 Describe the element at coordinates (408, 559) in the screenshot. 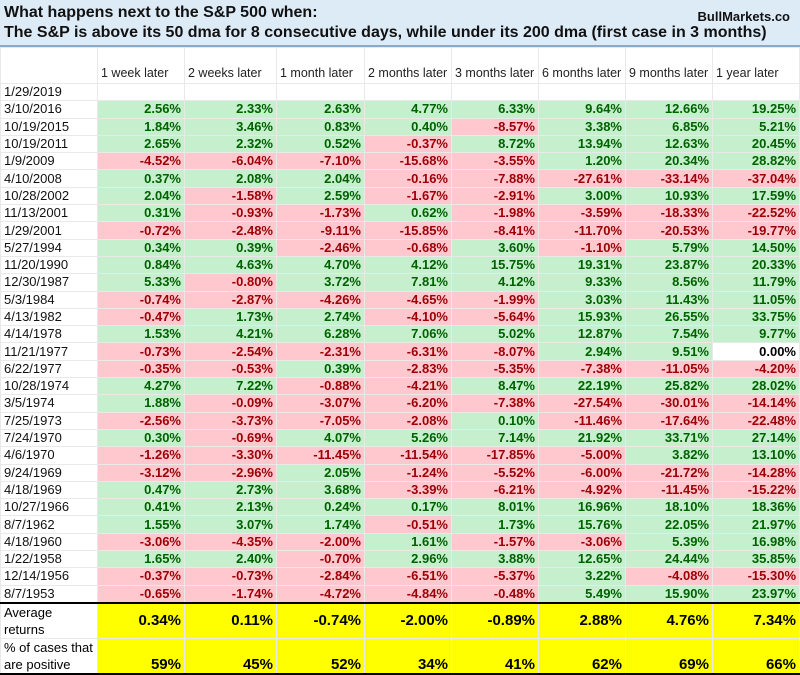

I see `return-cell: 2.96%` at that location.